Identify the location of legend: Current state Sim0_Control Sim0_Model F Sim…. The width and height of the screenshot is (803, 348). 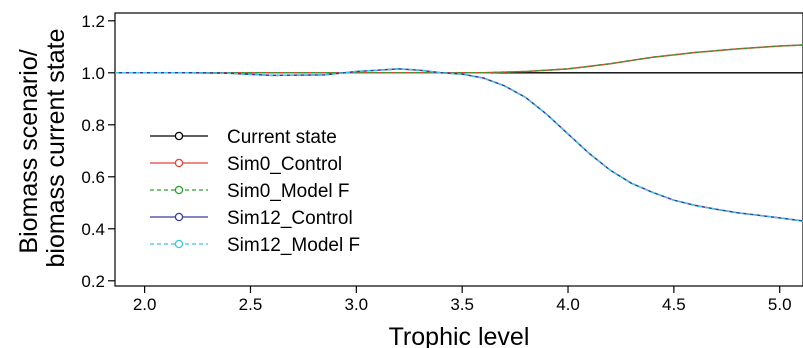
(255, 191).